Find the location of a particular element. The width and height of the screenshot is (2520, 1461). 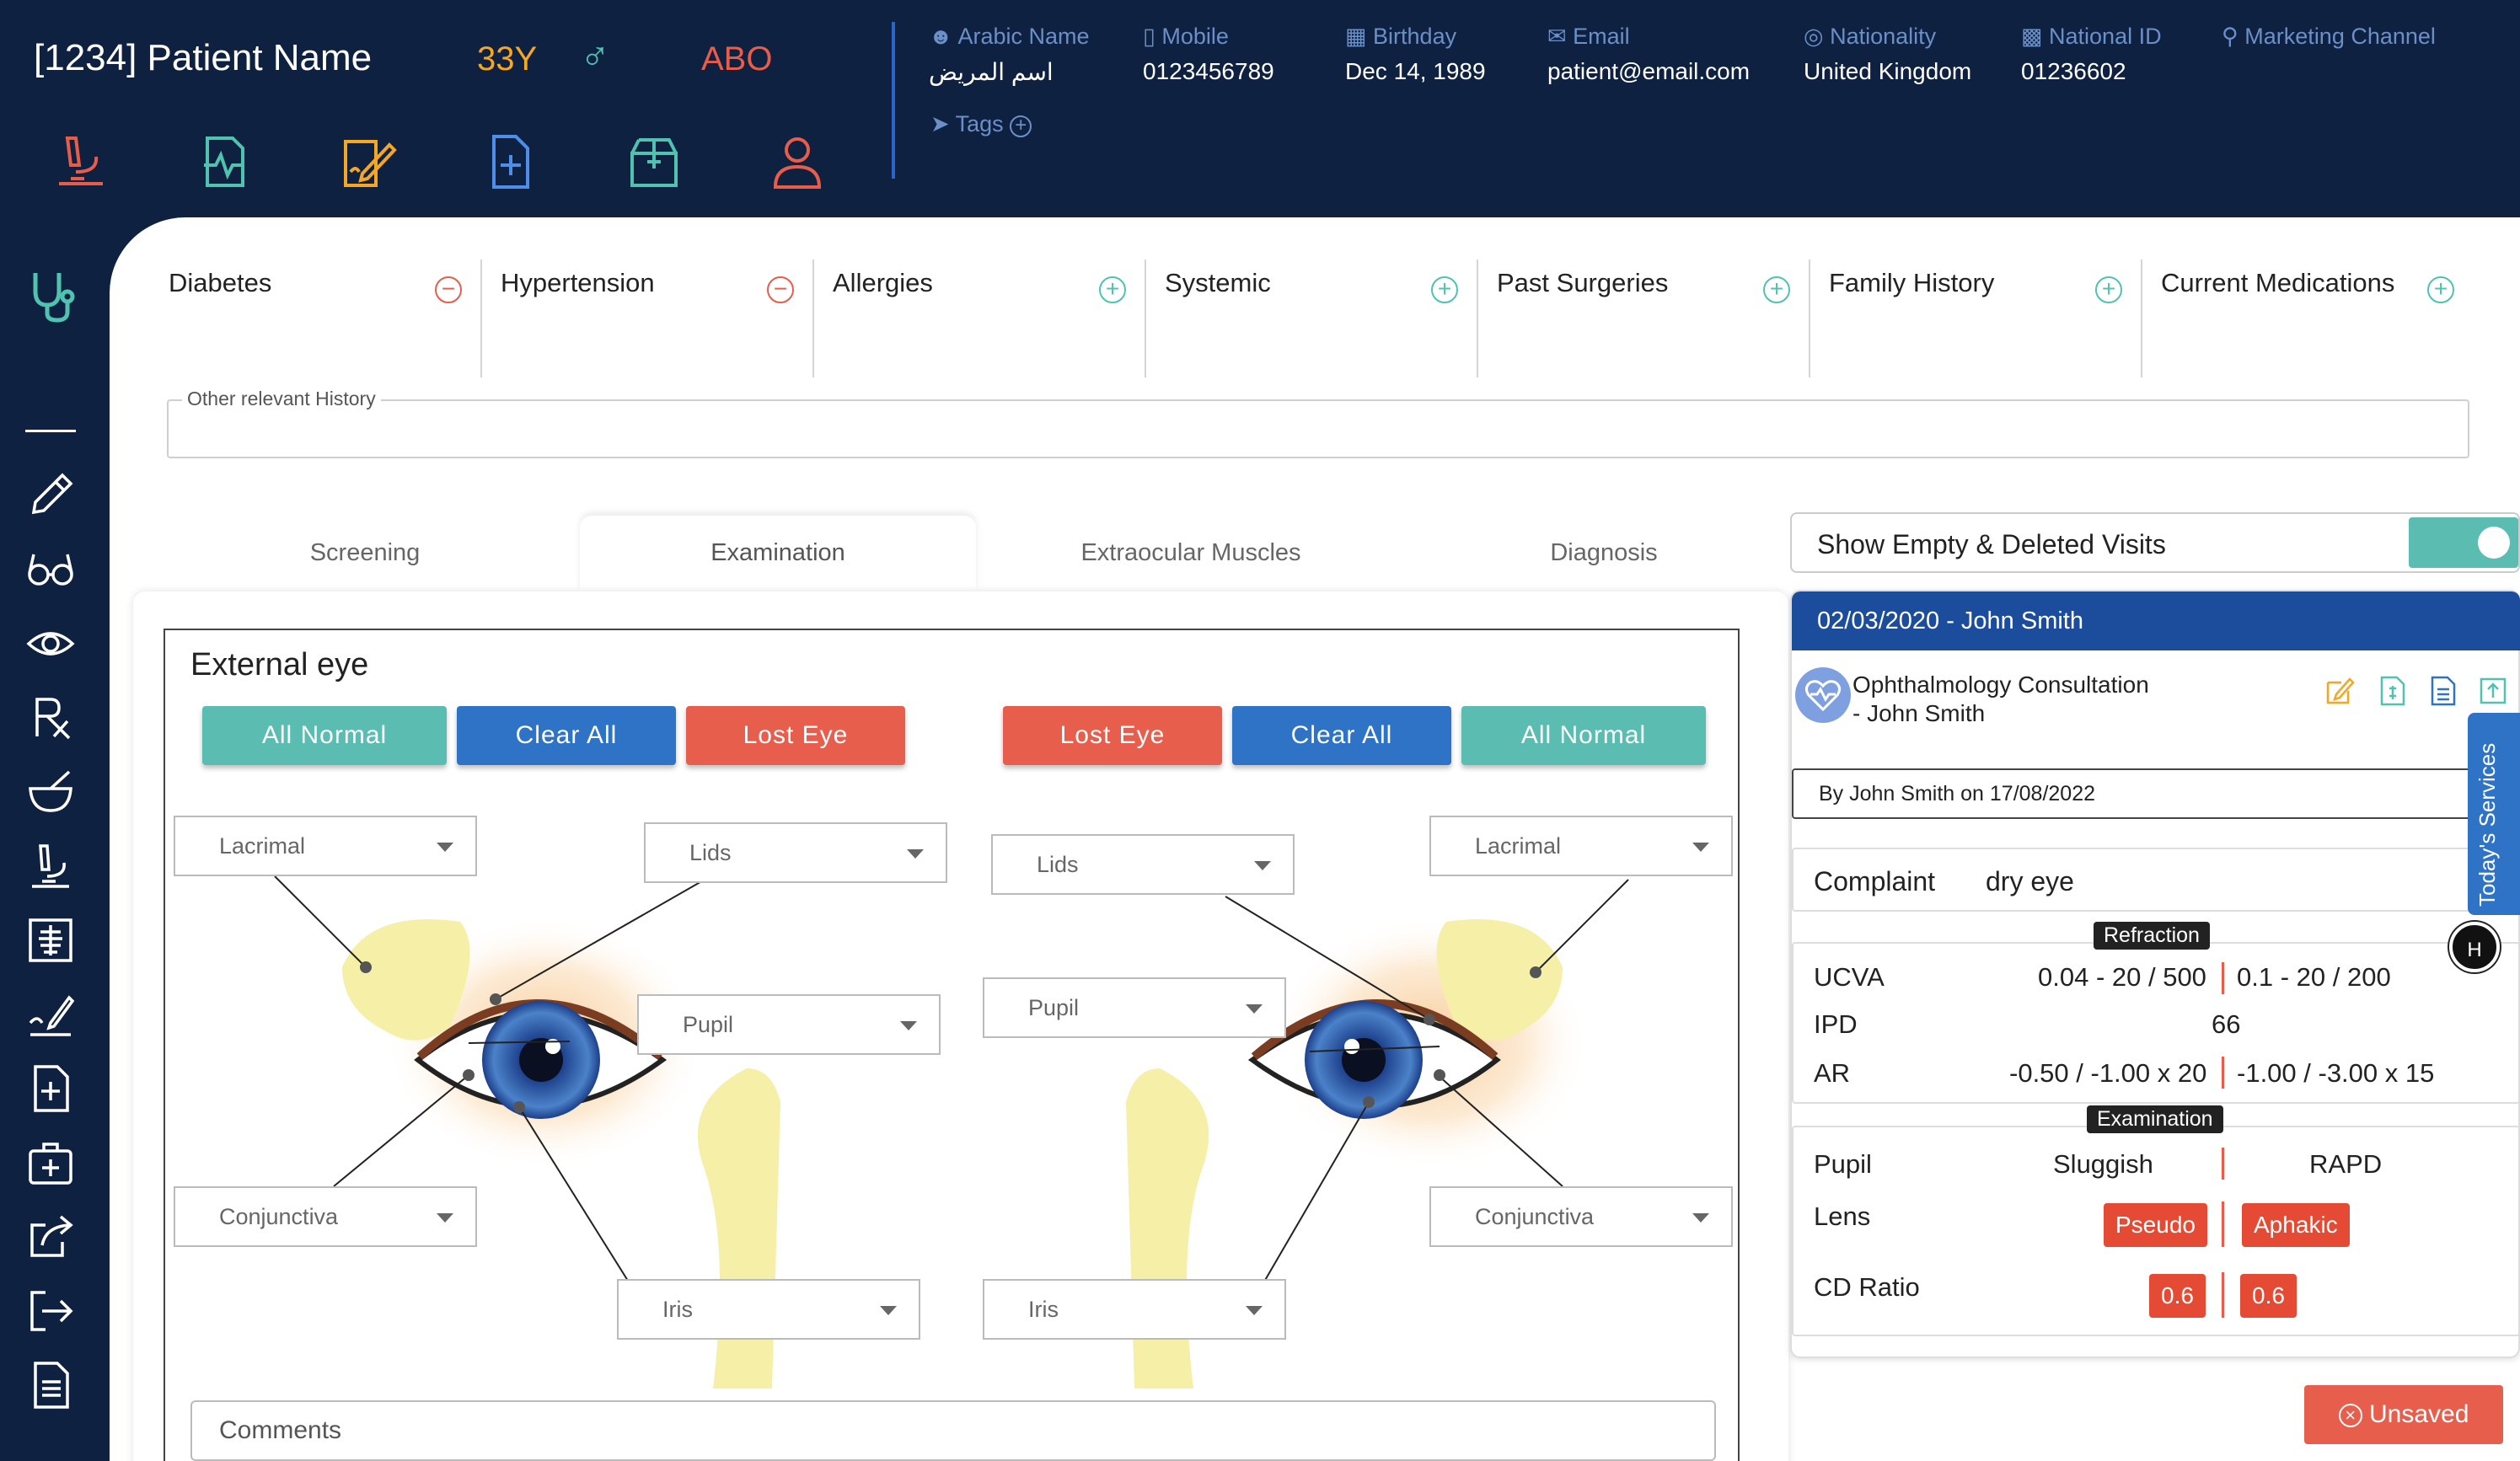

remove-hypertension-icon: − is located at coordinates (780, 289).